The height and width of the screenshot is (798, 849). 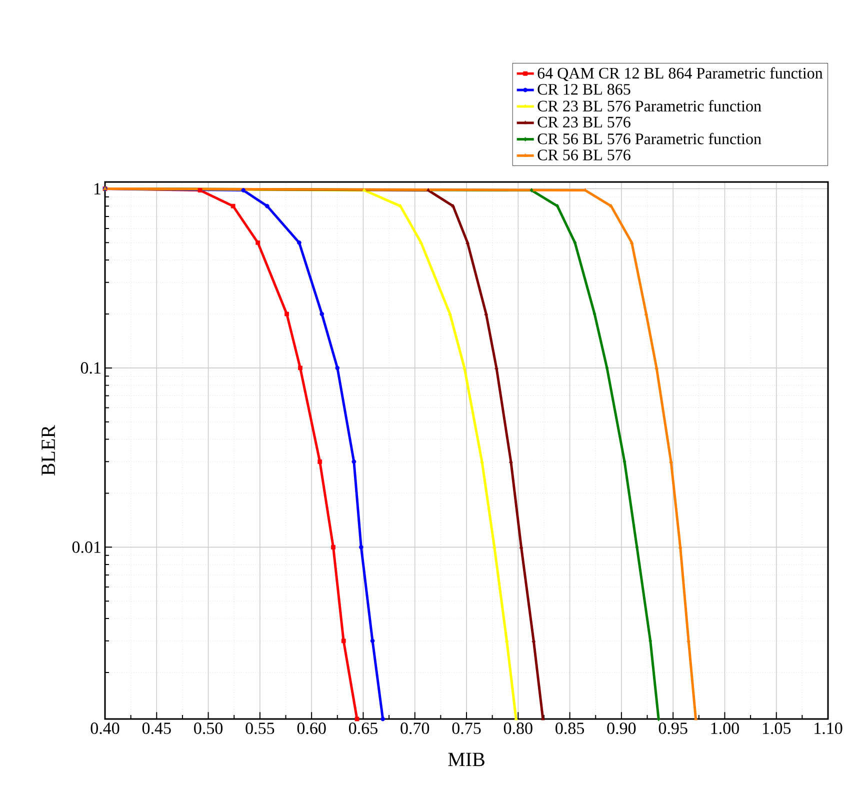 What do you see at coordinates (311, 728) in the screenshot?
I see `x-tick-label: 0.60` at bounding box center [311, 728].